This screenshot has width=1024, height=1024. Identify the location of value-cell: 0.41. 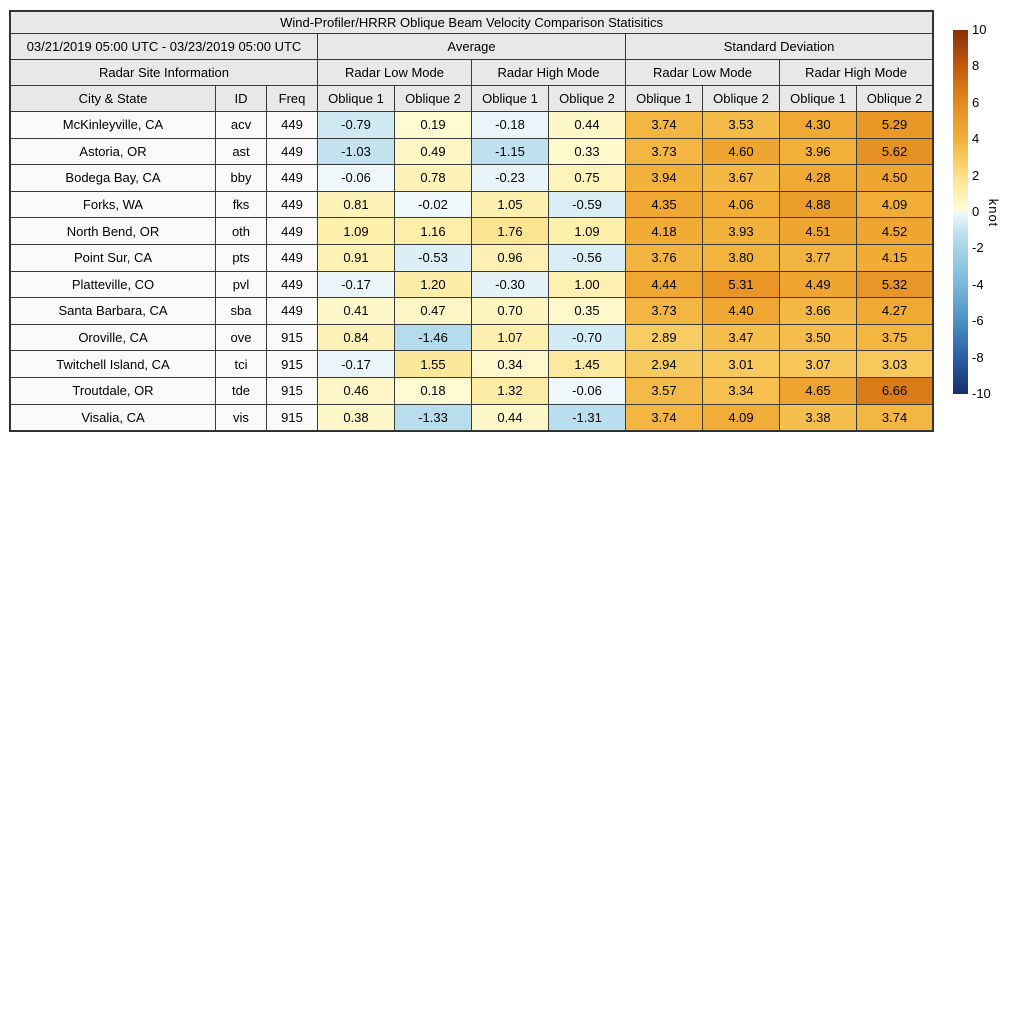
(356, 311).